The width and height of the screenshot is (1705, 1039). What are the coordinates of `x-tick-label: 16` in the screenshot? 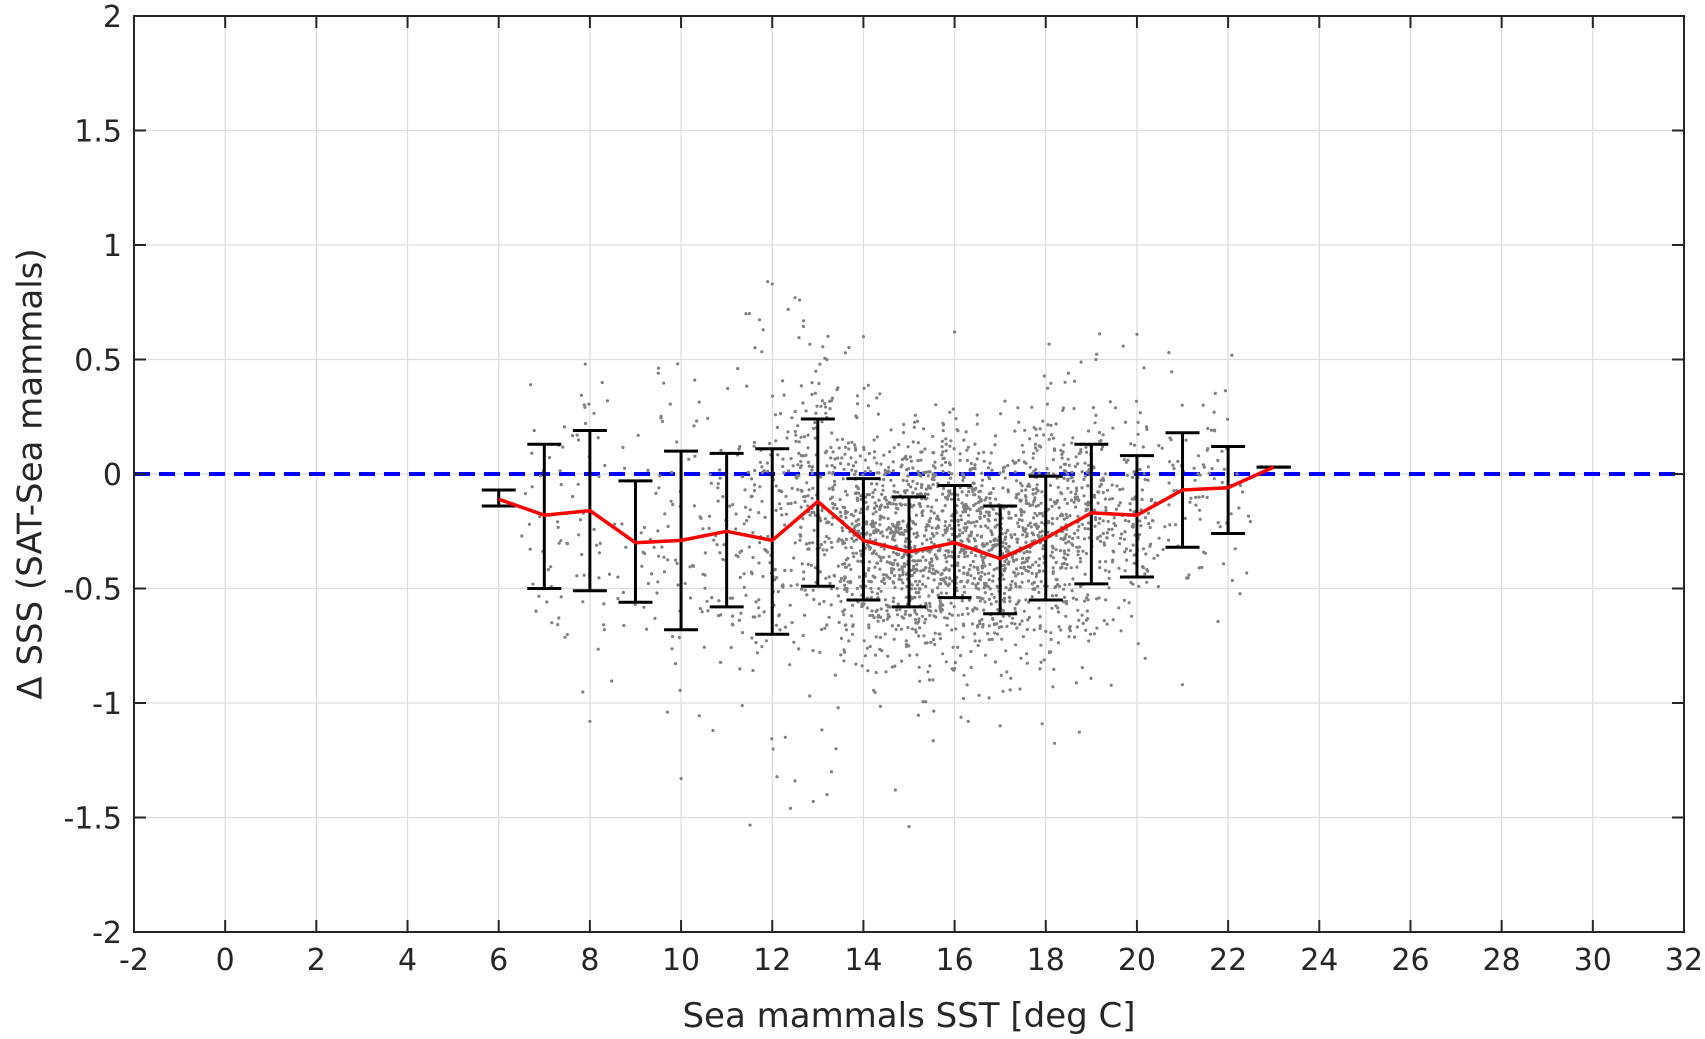 It's located at (954, 960).